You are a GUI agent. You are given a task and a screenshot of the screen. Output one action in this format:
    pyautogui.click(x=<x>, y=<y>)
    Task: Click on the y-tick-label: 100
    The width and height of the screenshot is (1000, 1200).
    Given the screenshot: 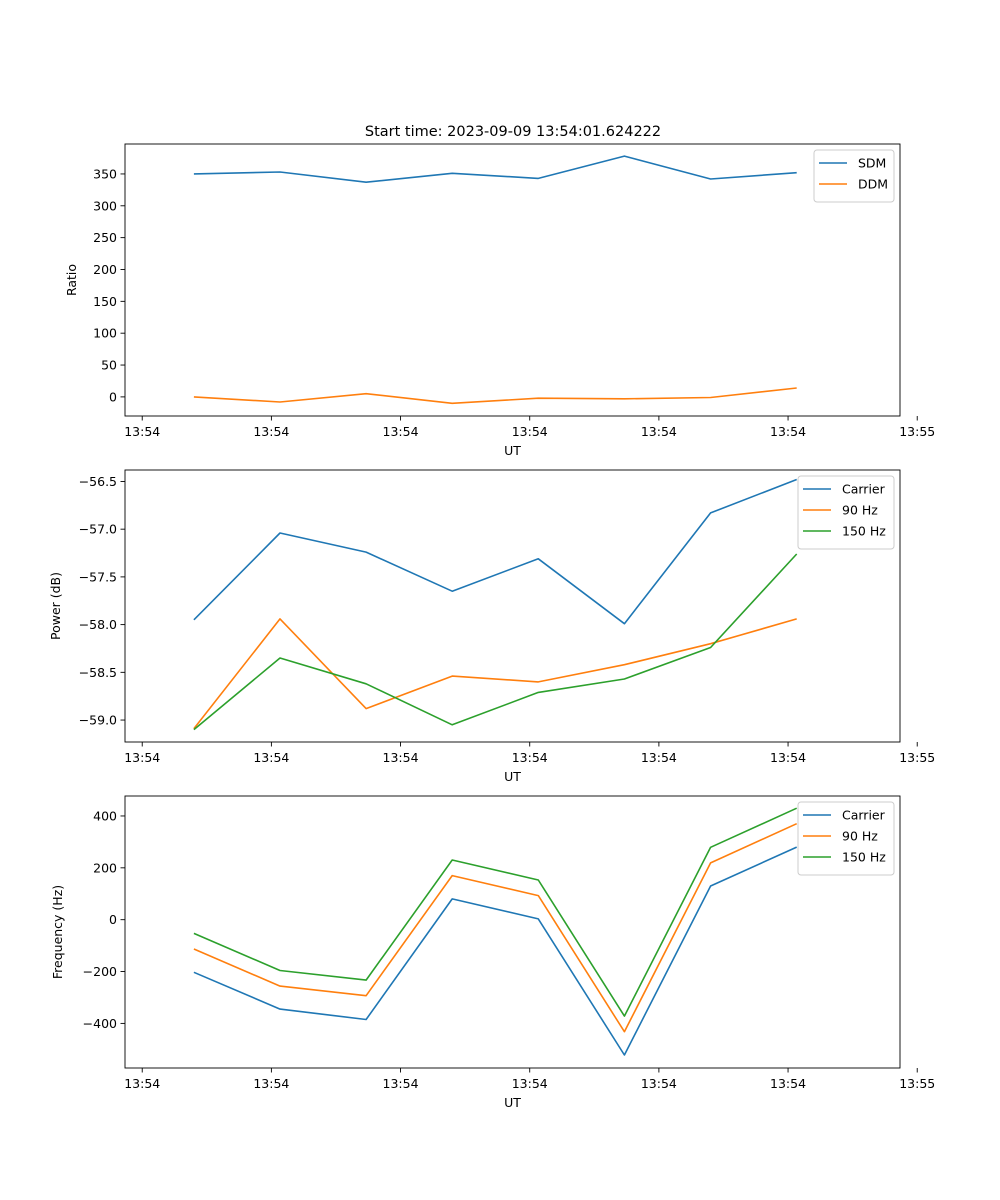 What is the action you would take?
    pyautogui.click(x=105, y=333)
    